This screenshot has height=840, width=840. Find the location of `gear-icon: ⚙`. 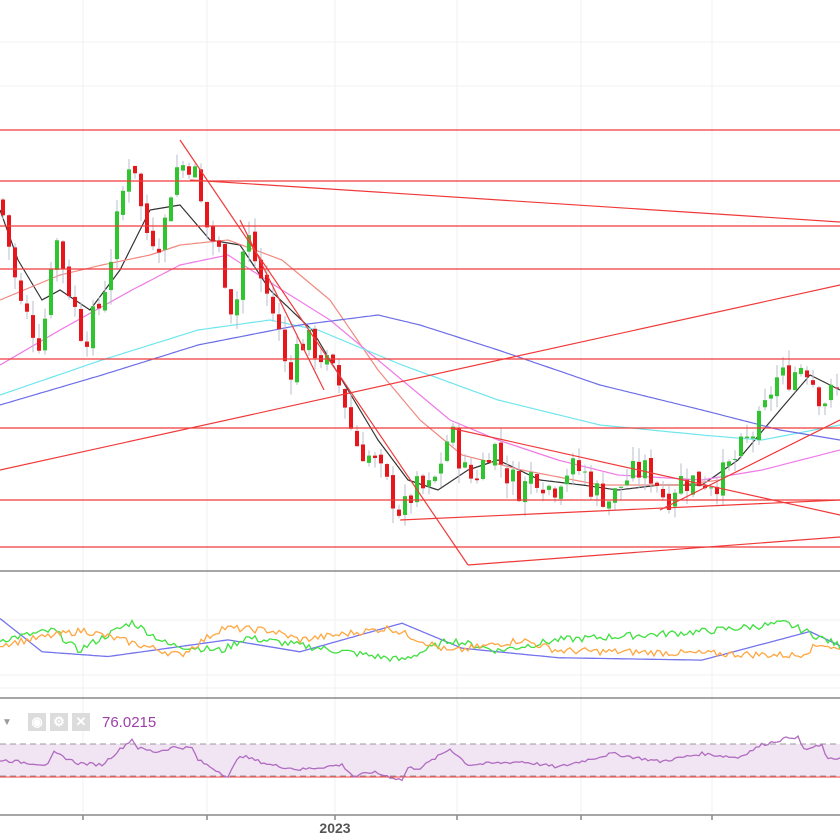

gear-icon: ⚙ is located at coordinates (59, 722).